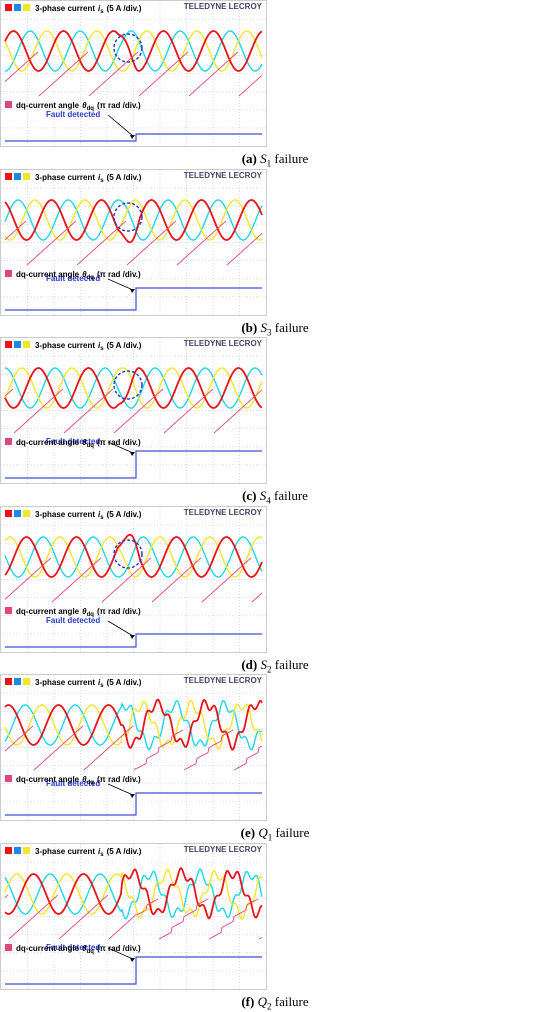 The image size is (550, 1012). Describe the element at coordinates (249, 158) in the screenshot. I see `caption-letter: (a)` at that location.